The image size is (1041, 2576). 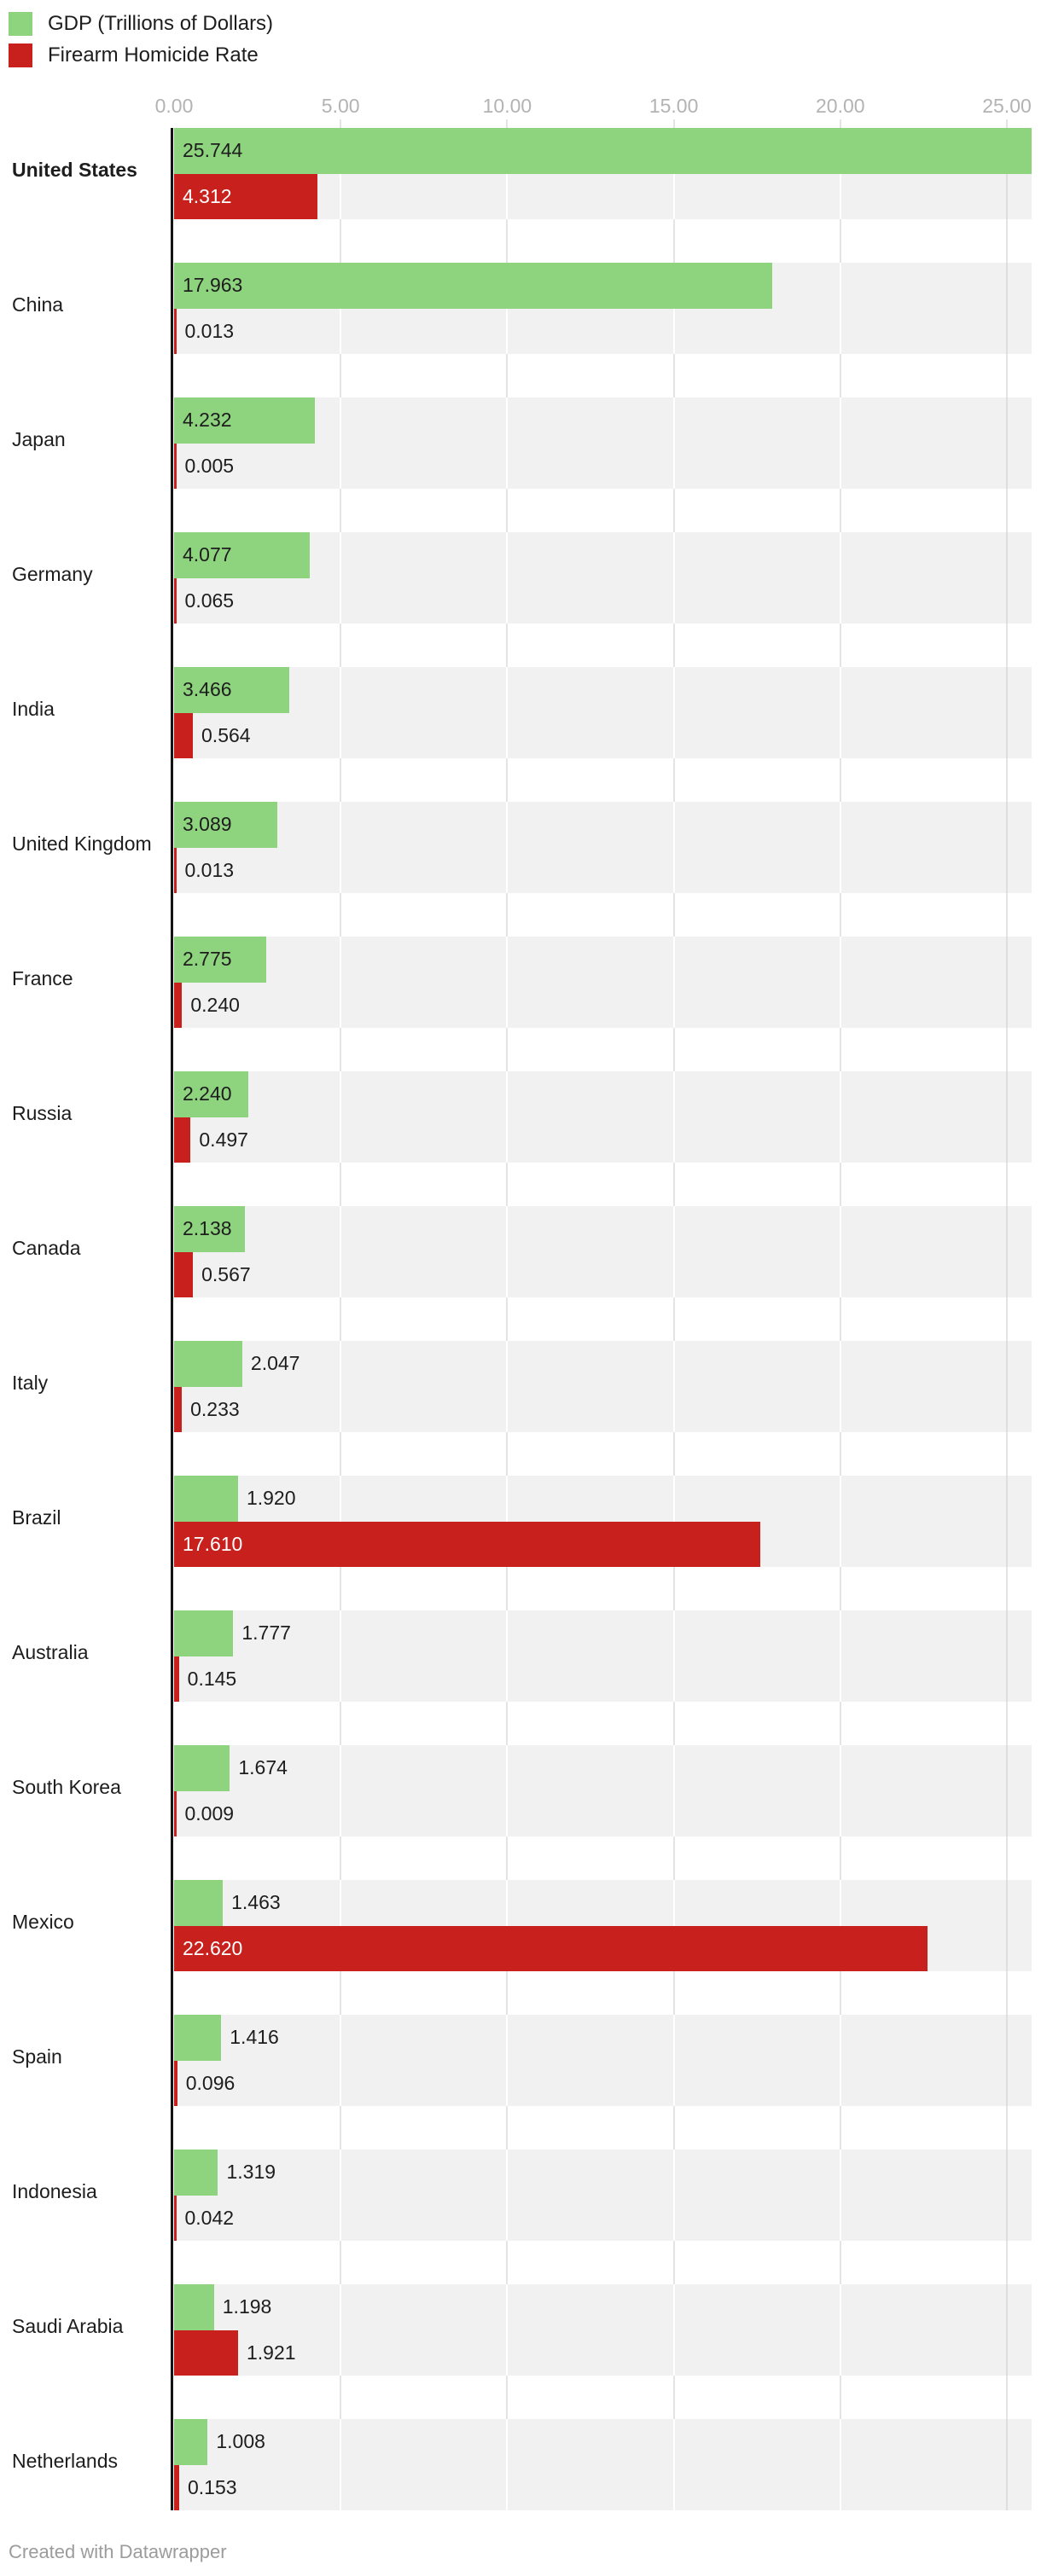 What do you see at coordinates (603, 735) in the screenshot?
I see `homicide-bar-row: 0.564` at bounding box center [603, 735].